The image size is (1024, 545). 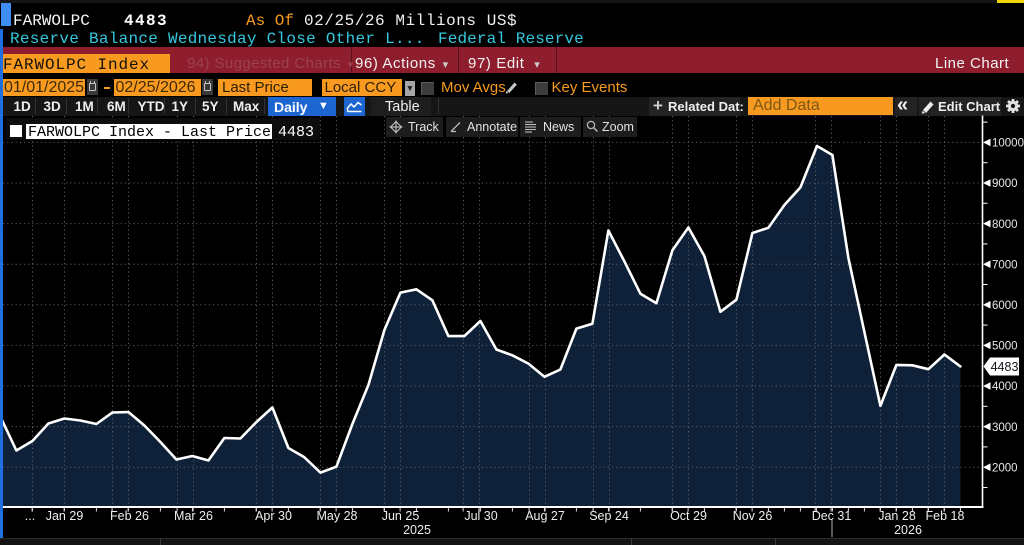 I want to click on svg-text: 10000, so click(x=1008, y=144).